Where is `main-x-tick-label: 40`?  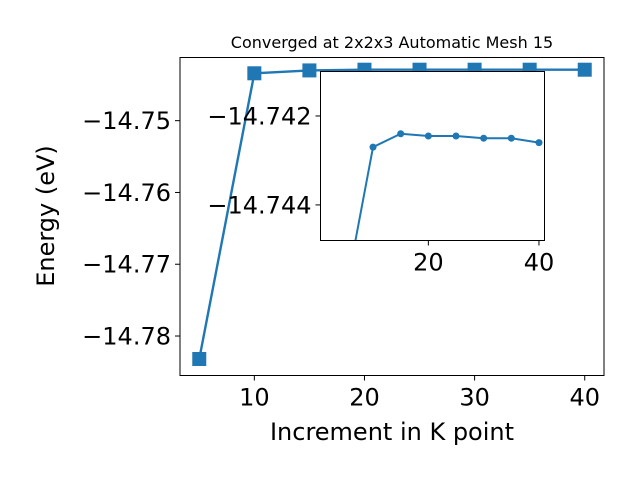
main-x-tick-label: 40 is located at coordinates (584, 398).